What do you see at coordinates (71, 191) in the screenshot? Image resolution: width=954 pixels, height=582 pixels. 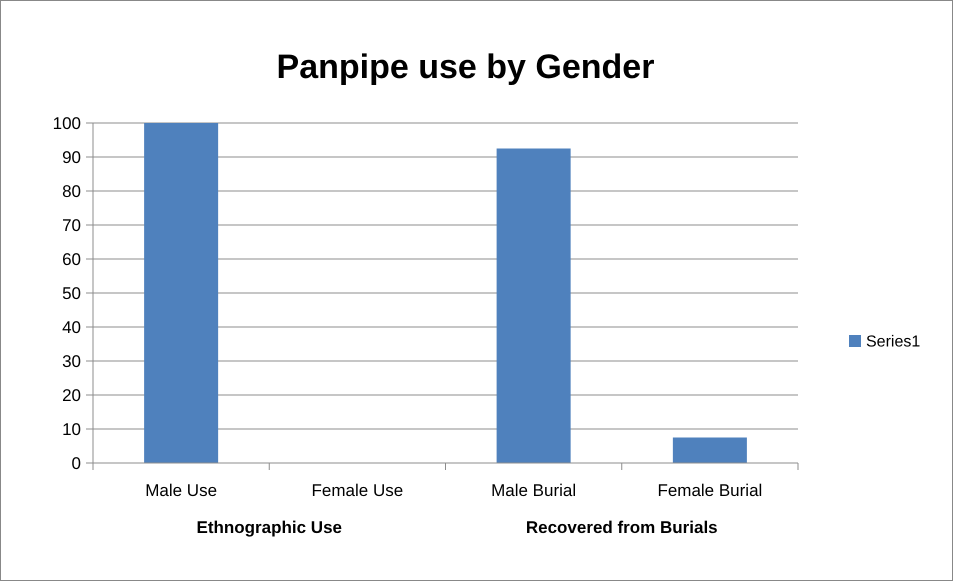 I see `y-tick-label: 80` at bounding box center [71, 191].